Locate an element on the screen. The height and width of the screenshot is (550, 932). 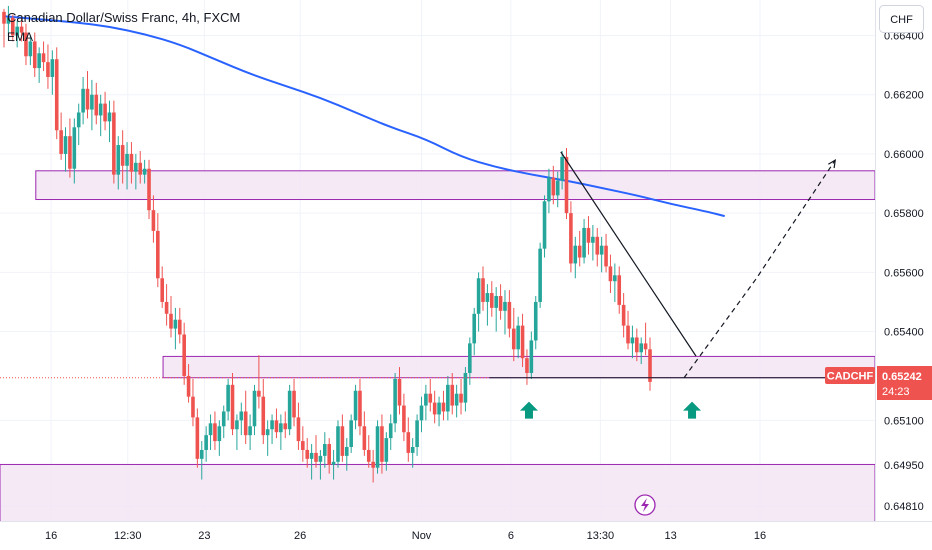
x-tick-label: Nov is located at coordinates (422, 536).